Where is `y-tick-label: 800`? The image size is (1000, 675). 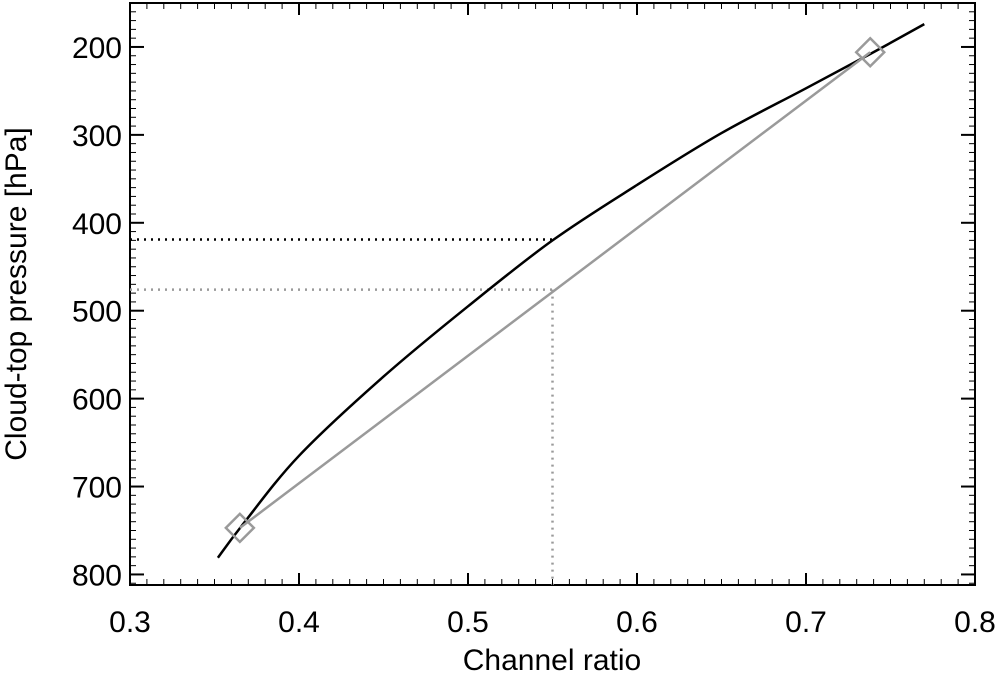 y-tick-label: 800 is located at coordinates (97, 575).